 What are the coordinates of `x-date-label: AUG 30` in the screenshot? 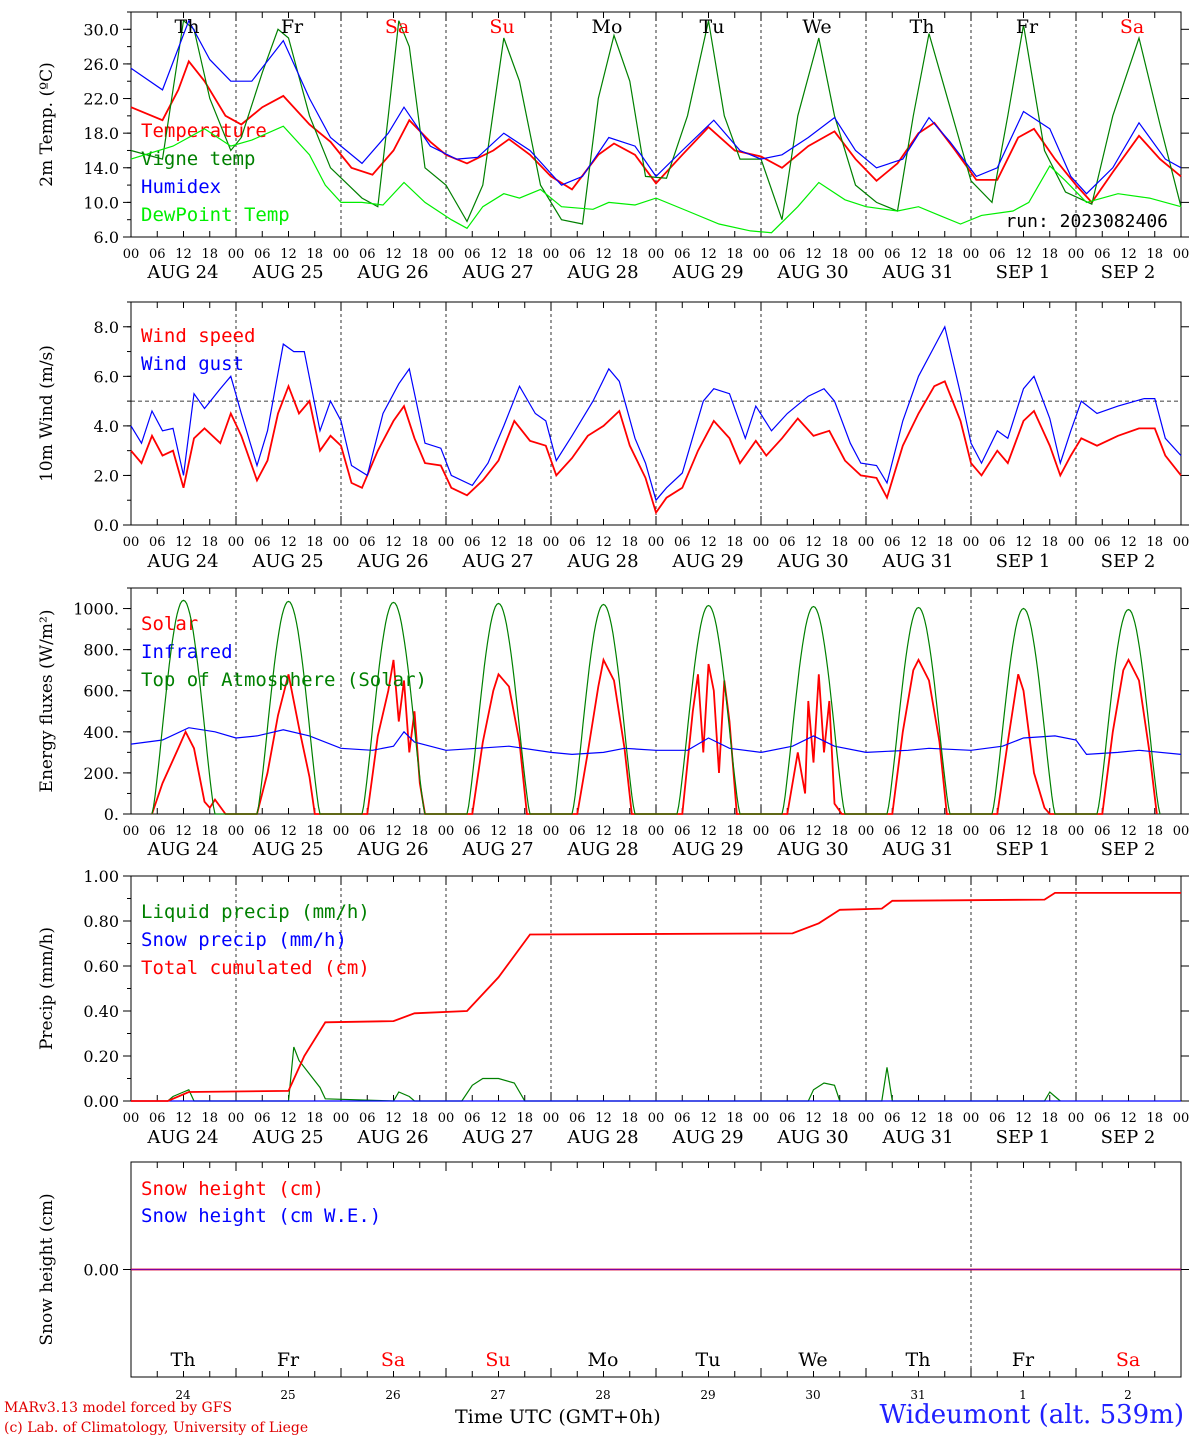 It's located at (812, 1137).